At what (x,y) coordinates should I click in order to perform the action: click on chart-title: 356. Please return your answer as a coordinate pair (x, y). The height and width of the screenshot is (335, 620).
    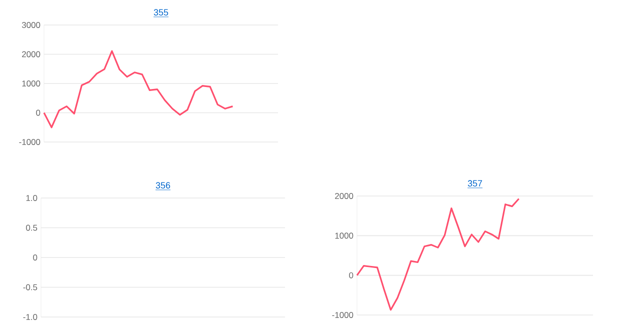
    Looking at the image, I should click on (163, 185).